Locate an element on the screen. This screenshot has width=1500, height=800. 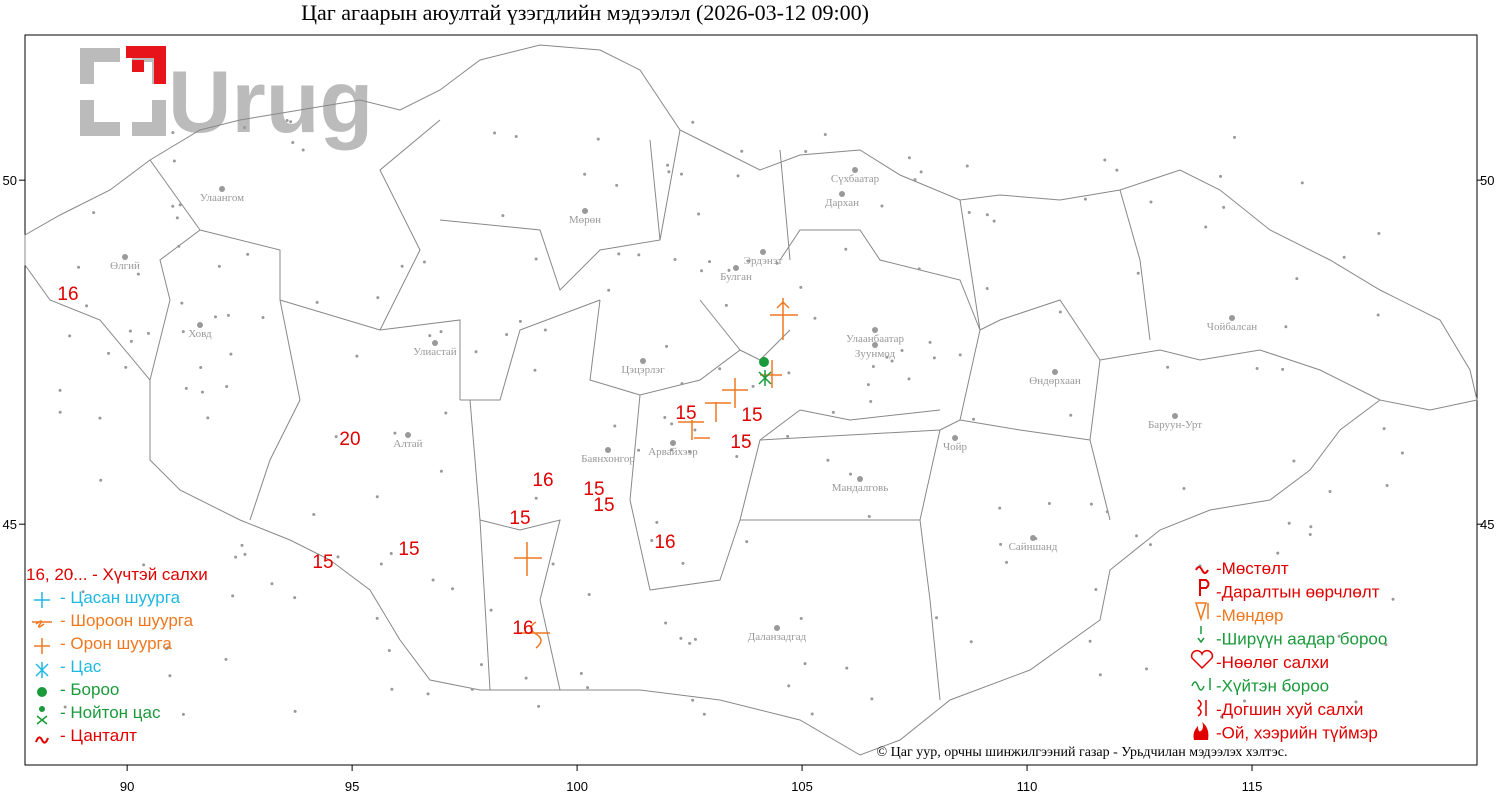
legend-left-item: - Цас is located at coordinates (81, 666).